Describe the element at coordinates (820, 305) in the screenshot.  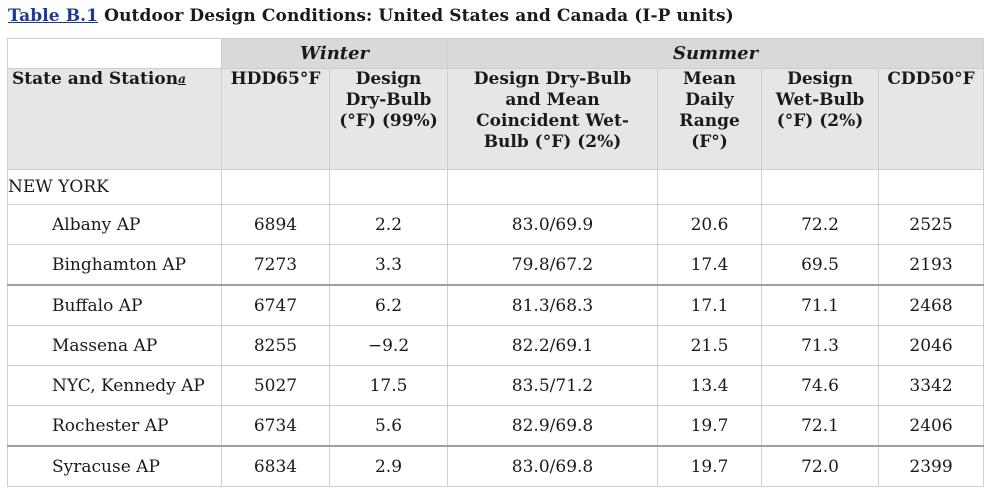
I see `wet-bulb-cell: 71.1` at that location.